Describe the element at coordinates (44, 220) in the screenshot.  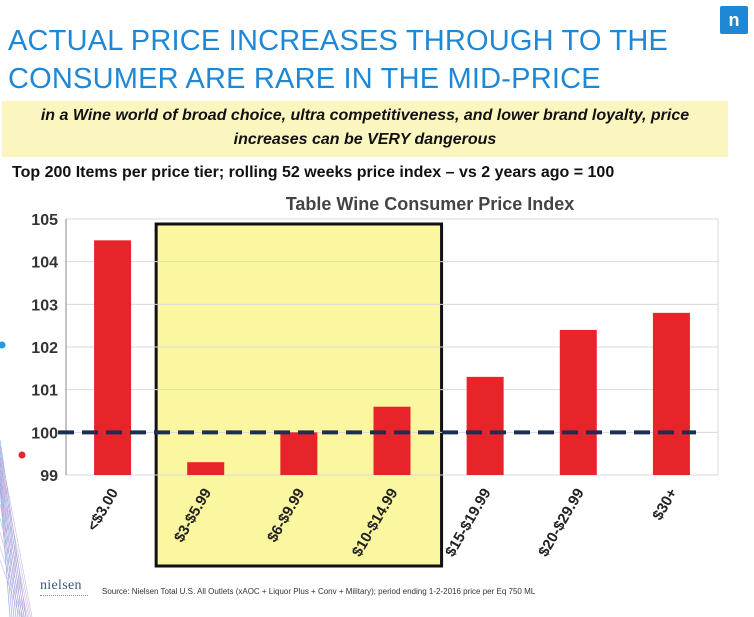
I see `y-tick-label: 105` at that location.